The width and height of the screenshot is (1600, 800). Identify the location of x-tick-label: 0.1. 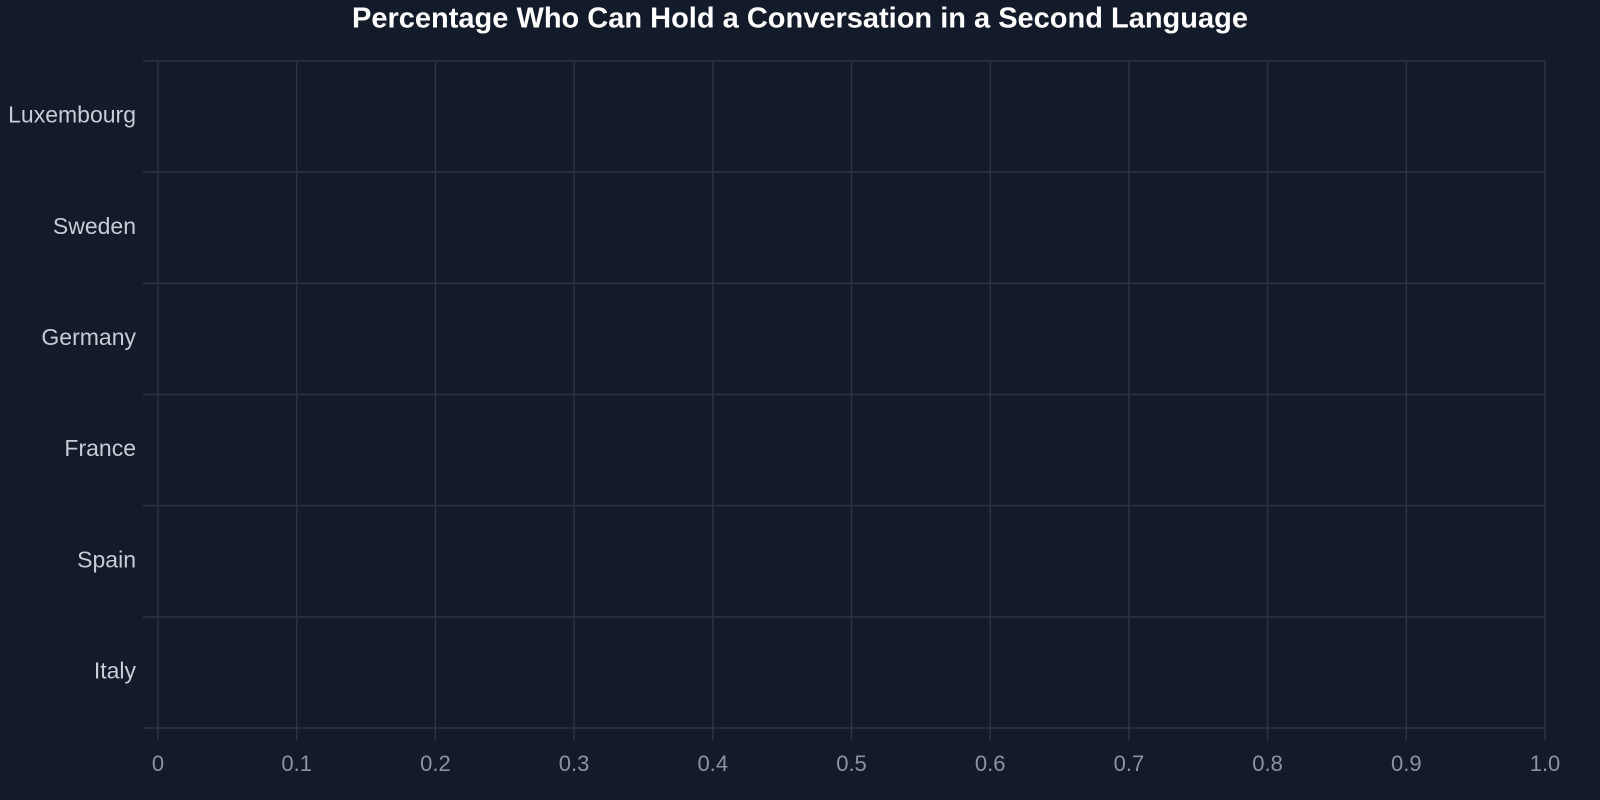
(296, 763).